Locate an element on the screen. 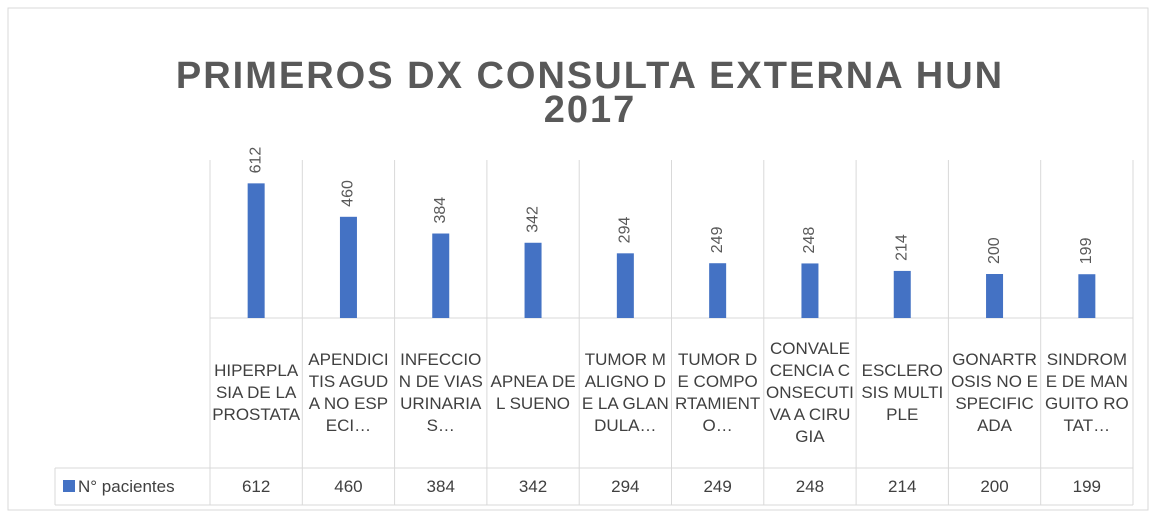 This screenshot has height=518, width=1157. table-value: 460 is located at coordinates (348, 486).